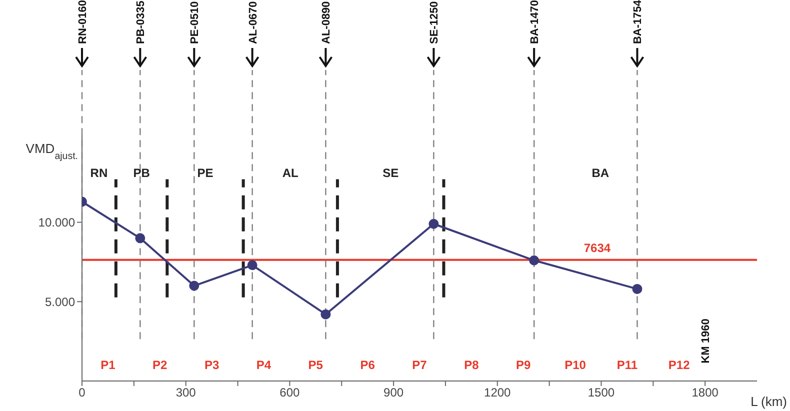  What do you see at coordinates (108, 365) in the screenshot?
I see `annotation: P1` at bounding box center [108, 365].